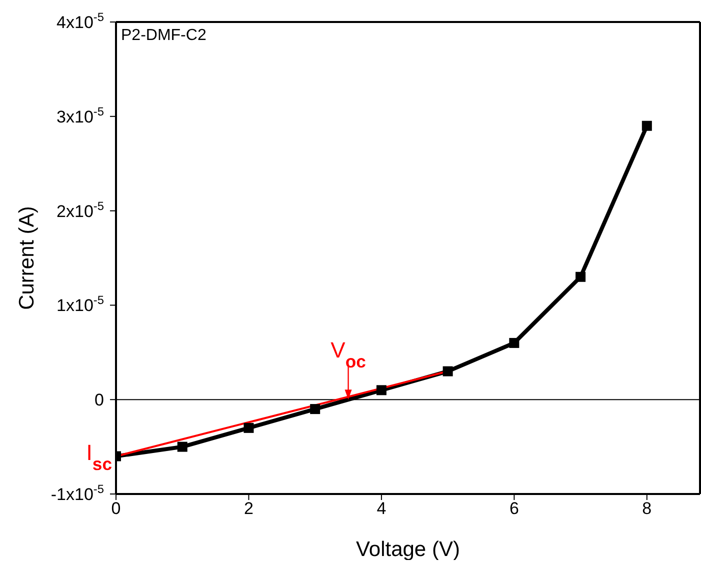 This screenshot has width=701, height=570. I want to click on y-tick-label: 0, so click(99, 400).